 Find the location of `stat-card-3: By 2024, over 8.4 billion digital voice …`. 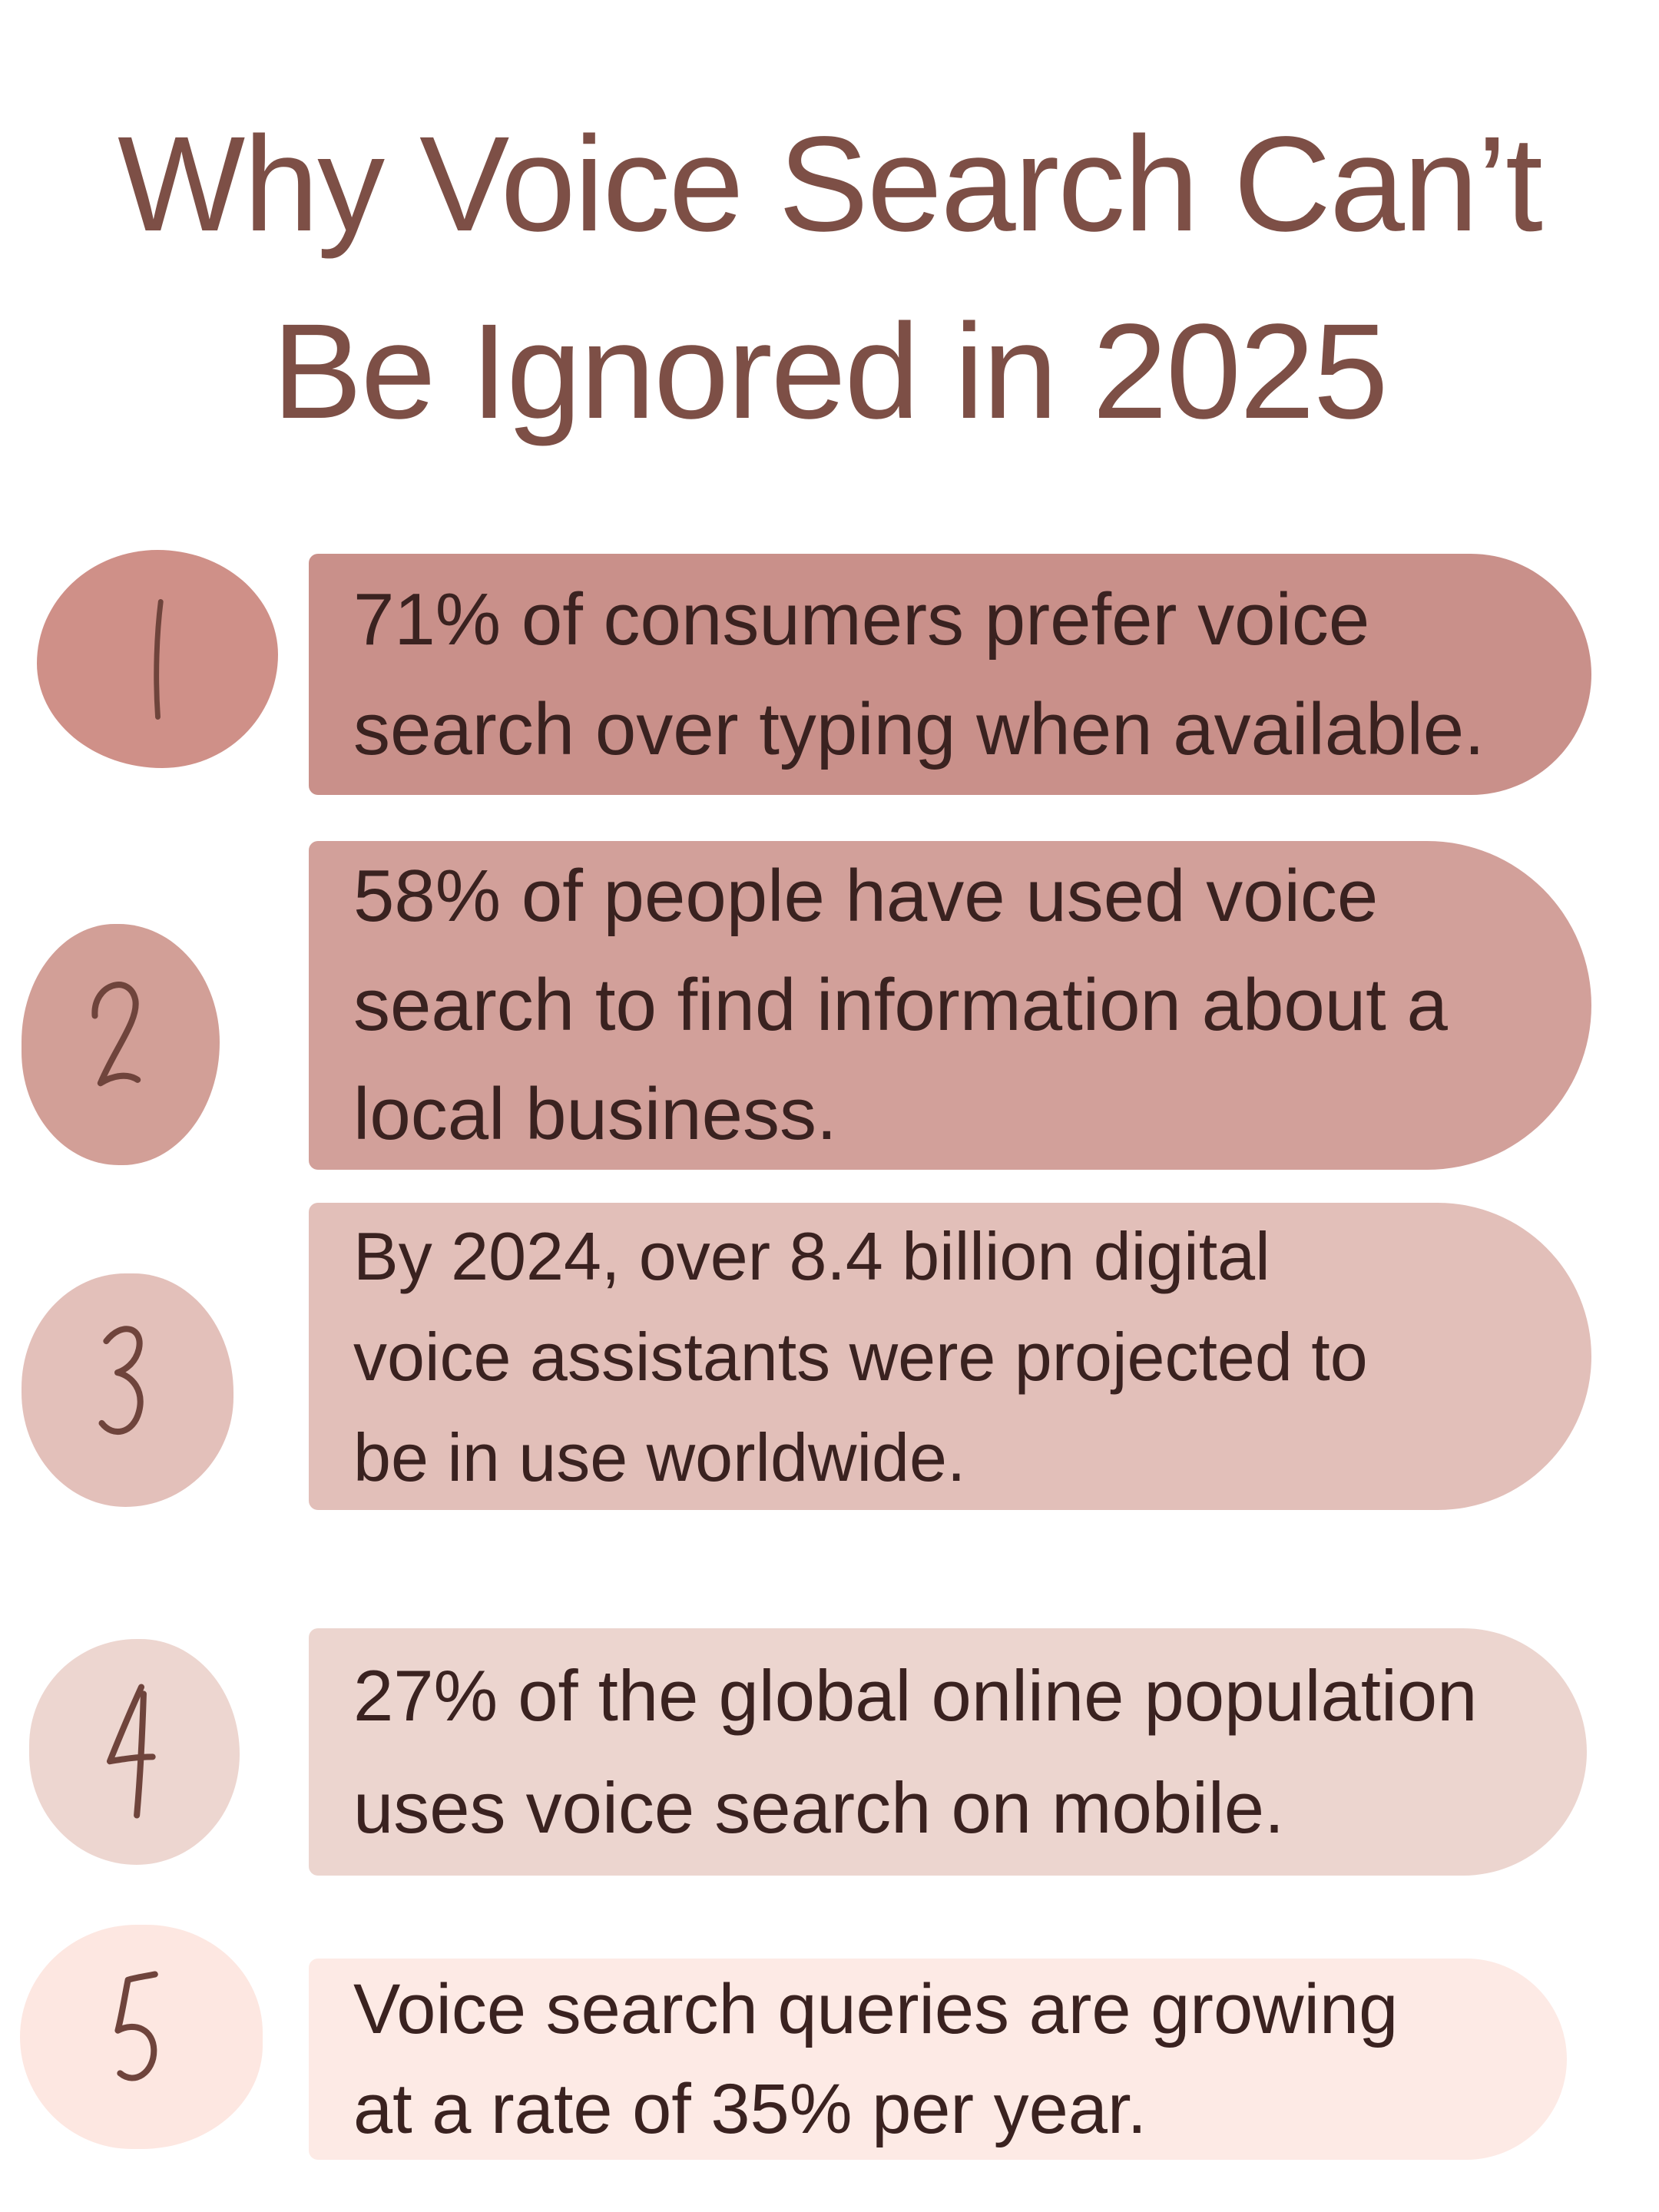

stat-card-3: By 2024, over 8.4 billion digital voice … is located at coordinates (950, 1356).